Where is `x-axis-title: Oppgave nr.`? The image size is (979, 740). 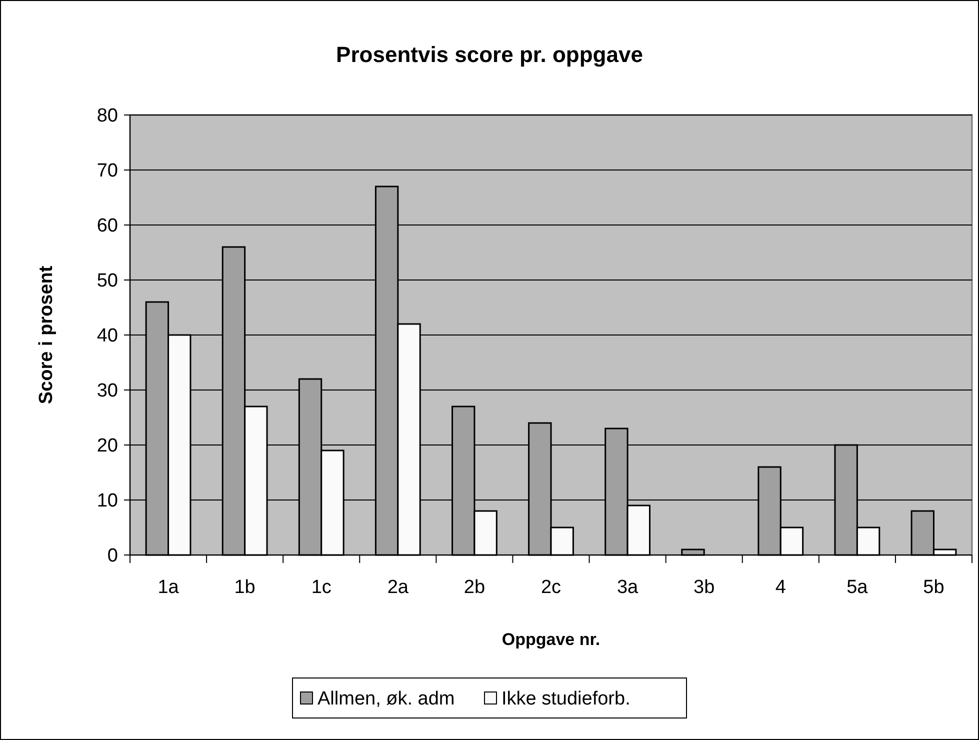
x-axis-title: Oppgave nr. is located at coordinates (551, 639).